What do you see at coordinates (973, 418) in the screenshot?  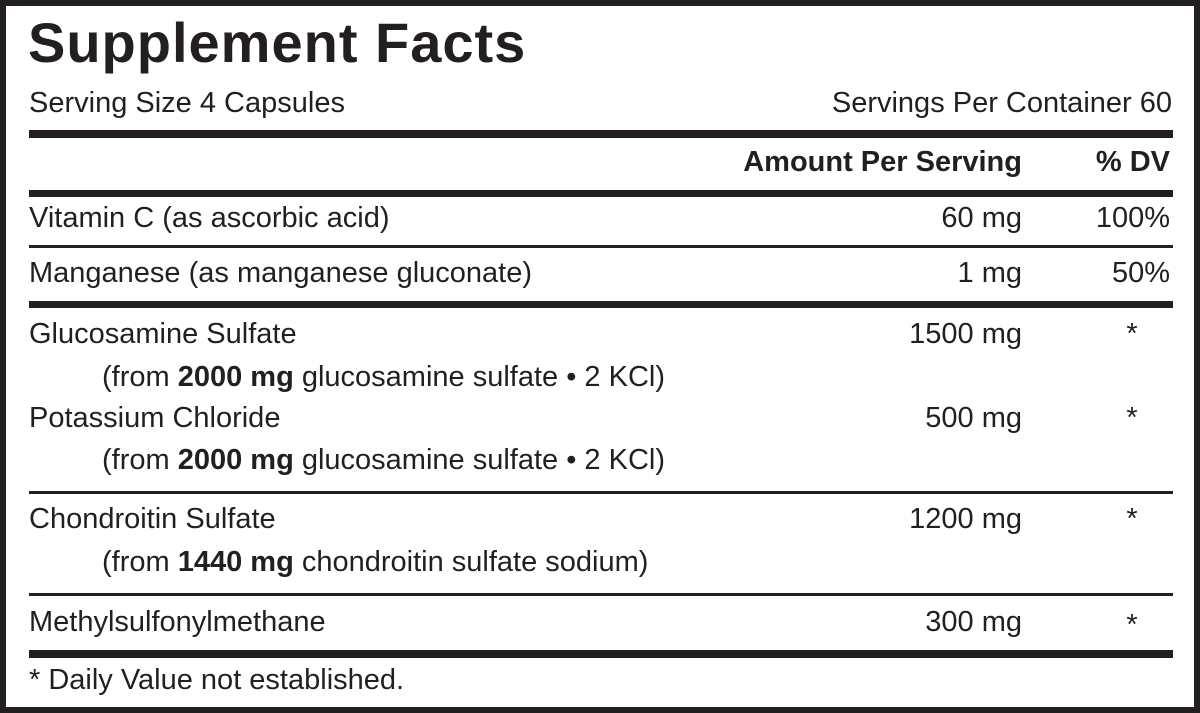 I see `nutrient-amount: 500 mg` at bounding box center [973, 418].